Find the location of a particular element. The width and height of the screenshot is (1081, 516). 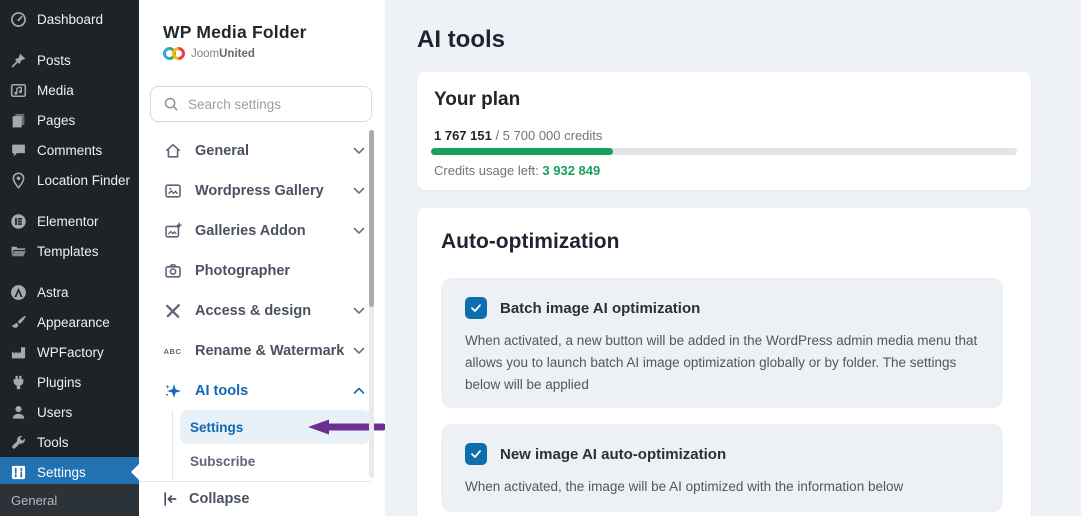

dashboard-icon is located at coordinates (18, 19).